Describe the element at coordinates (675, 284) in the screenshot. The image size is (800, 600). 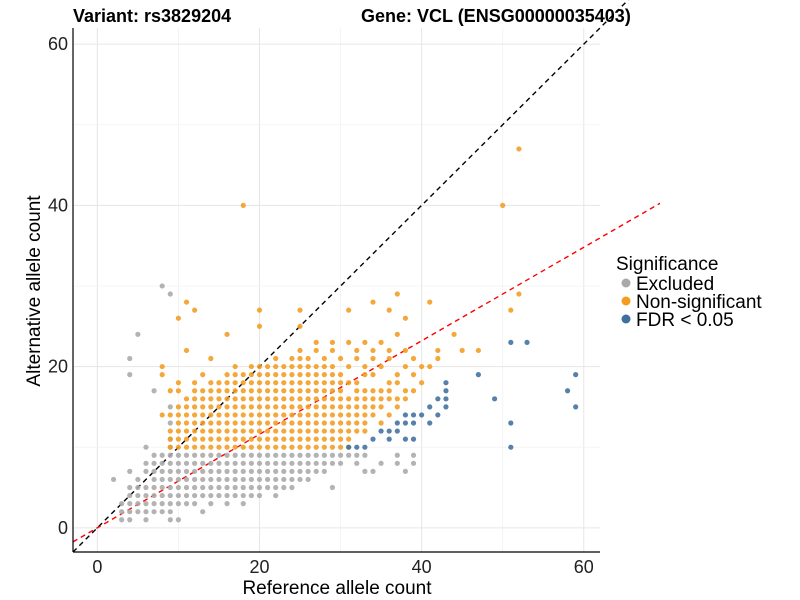
I see `legend-label: Excluded` at that location.